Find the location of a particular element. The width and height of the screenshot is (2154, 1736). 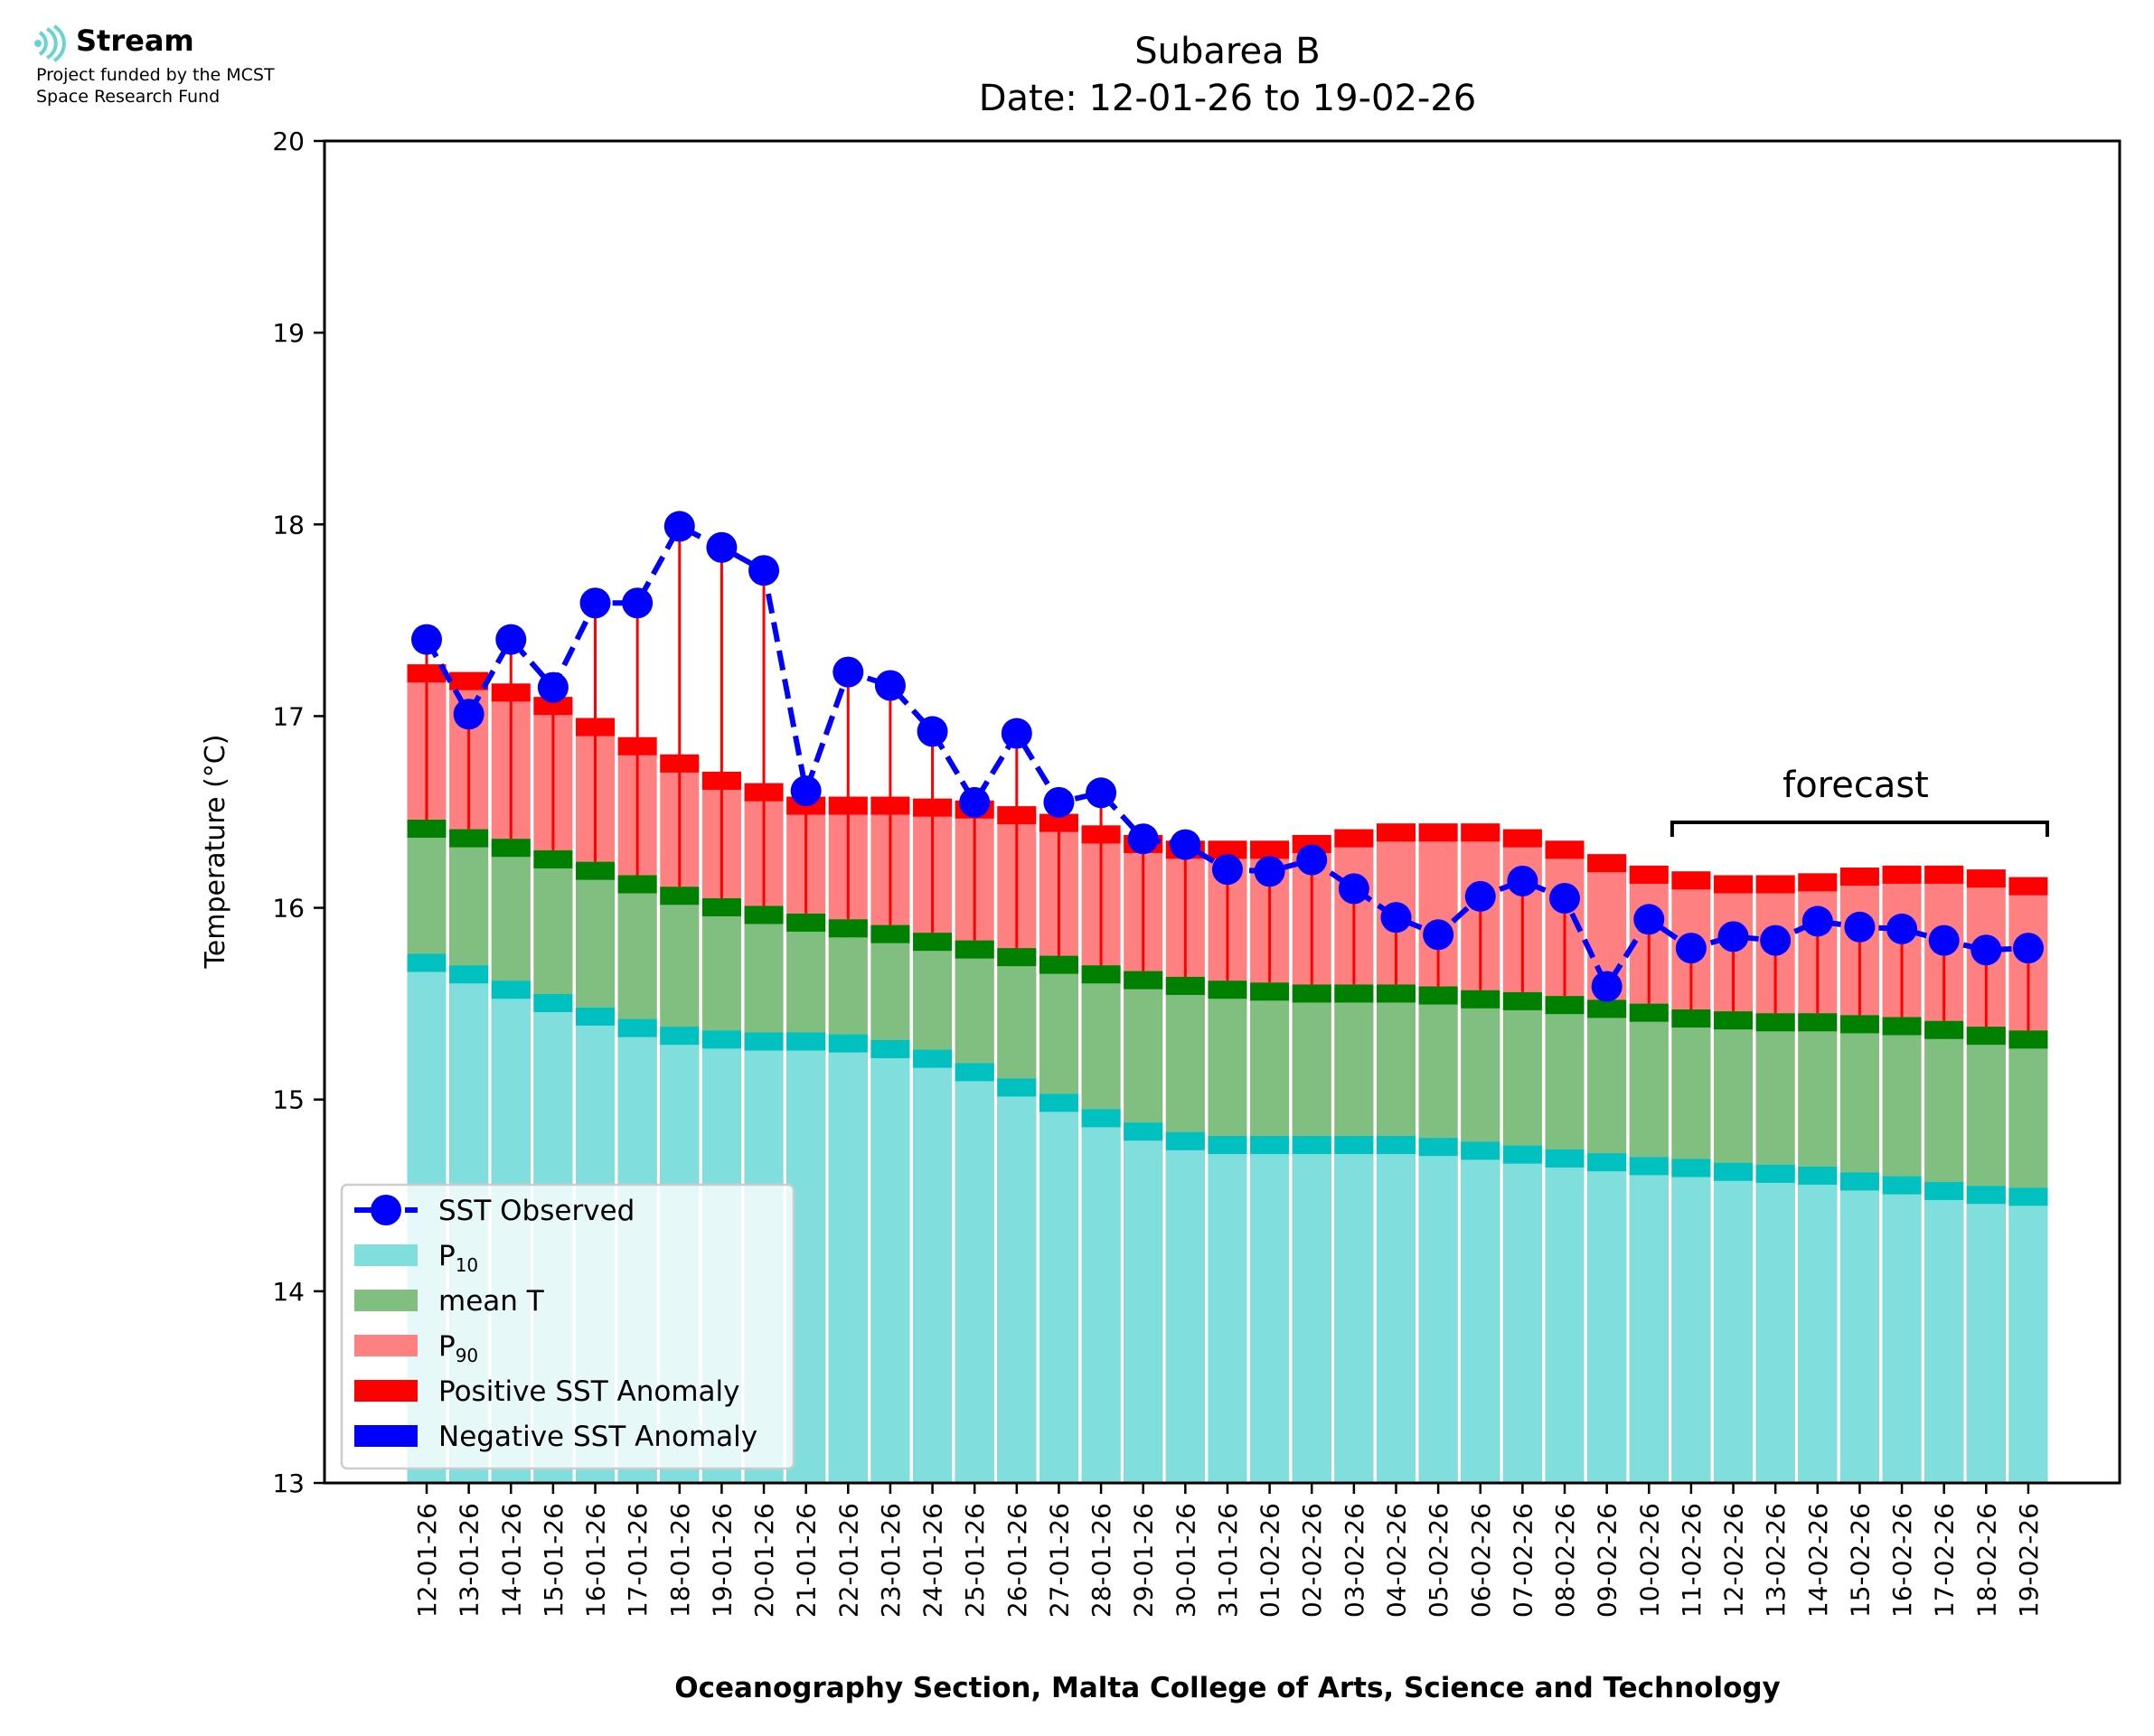

x-tick-label: 12-01-26 is located at coordinates (427, 1560).